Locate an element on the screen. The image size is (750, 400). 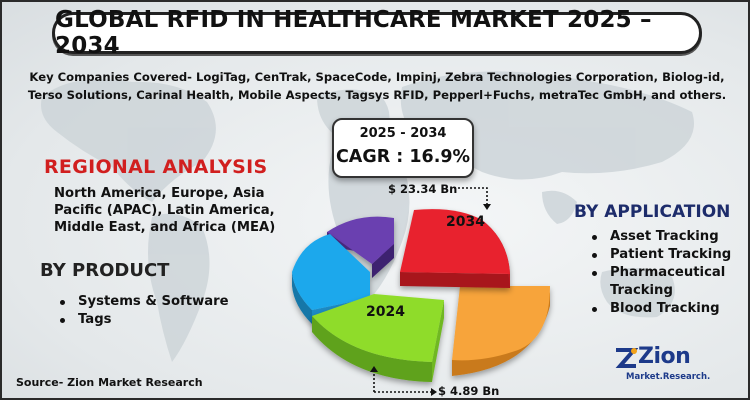
list-item: Asset Tracking is located at coordinates (665, 237).